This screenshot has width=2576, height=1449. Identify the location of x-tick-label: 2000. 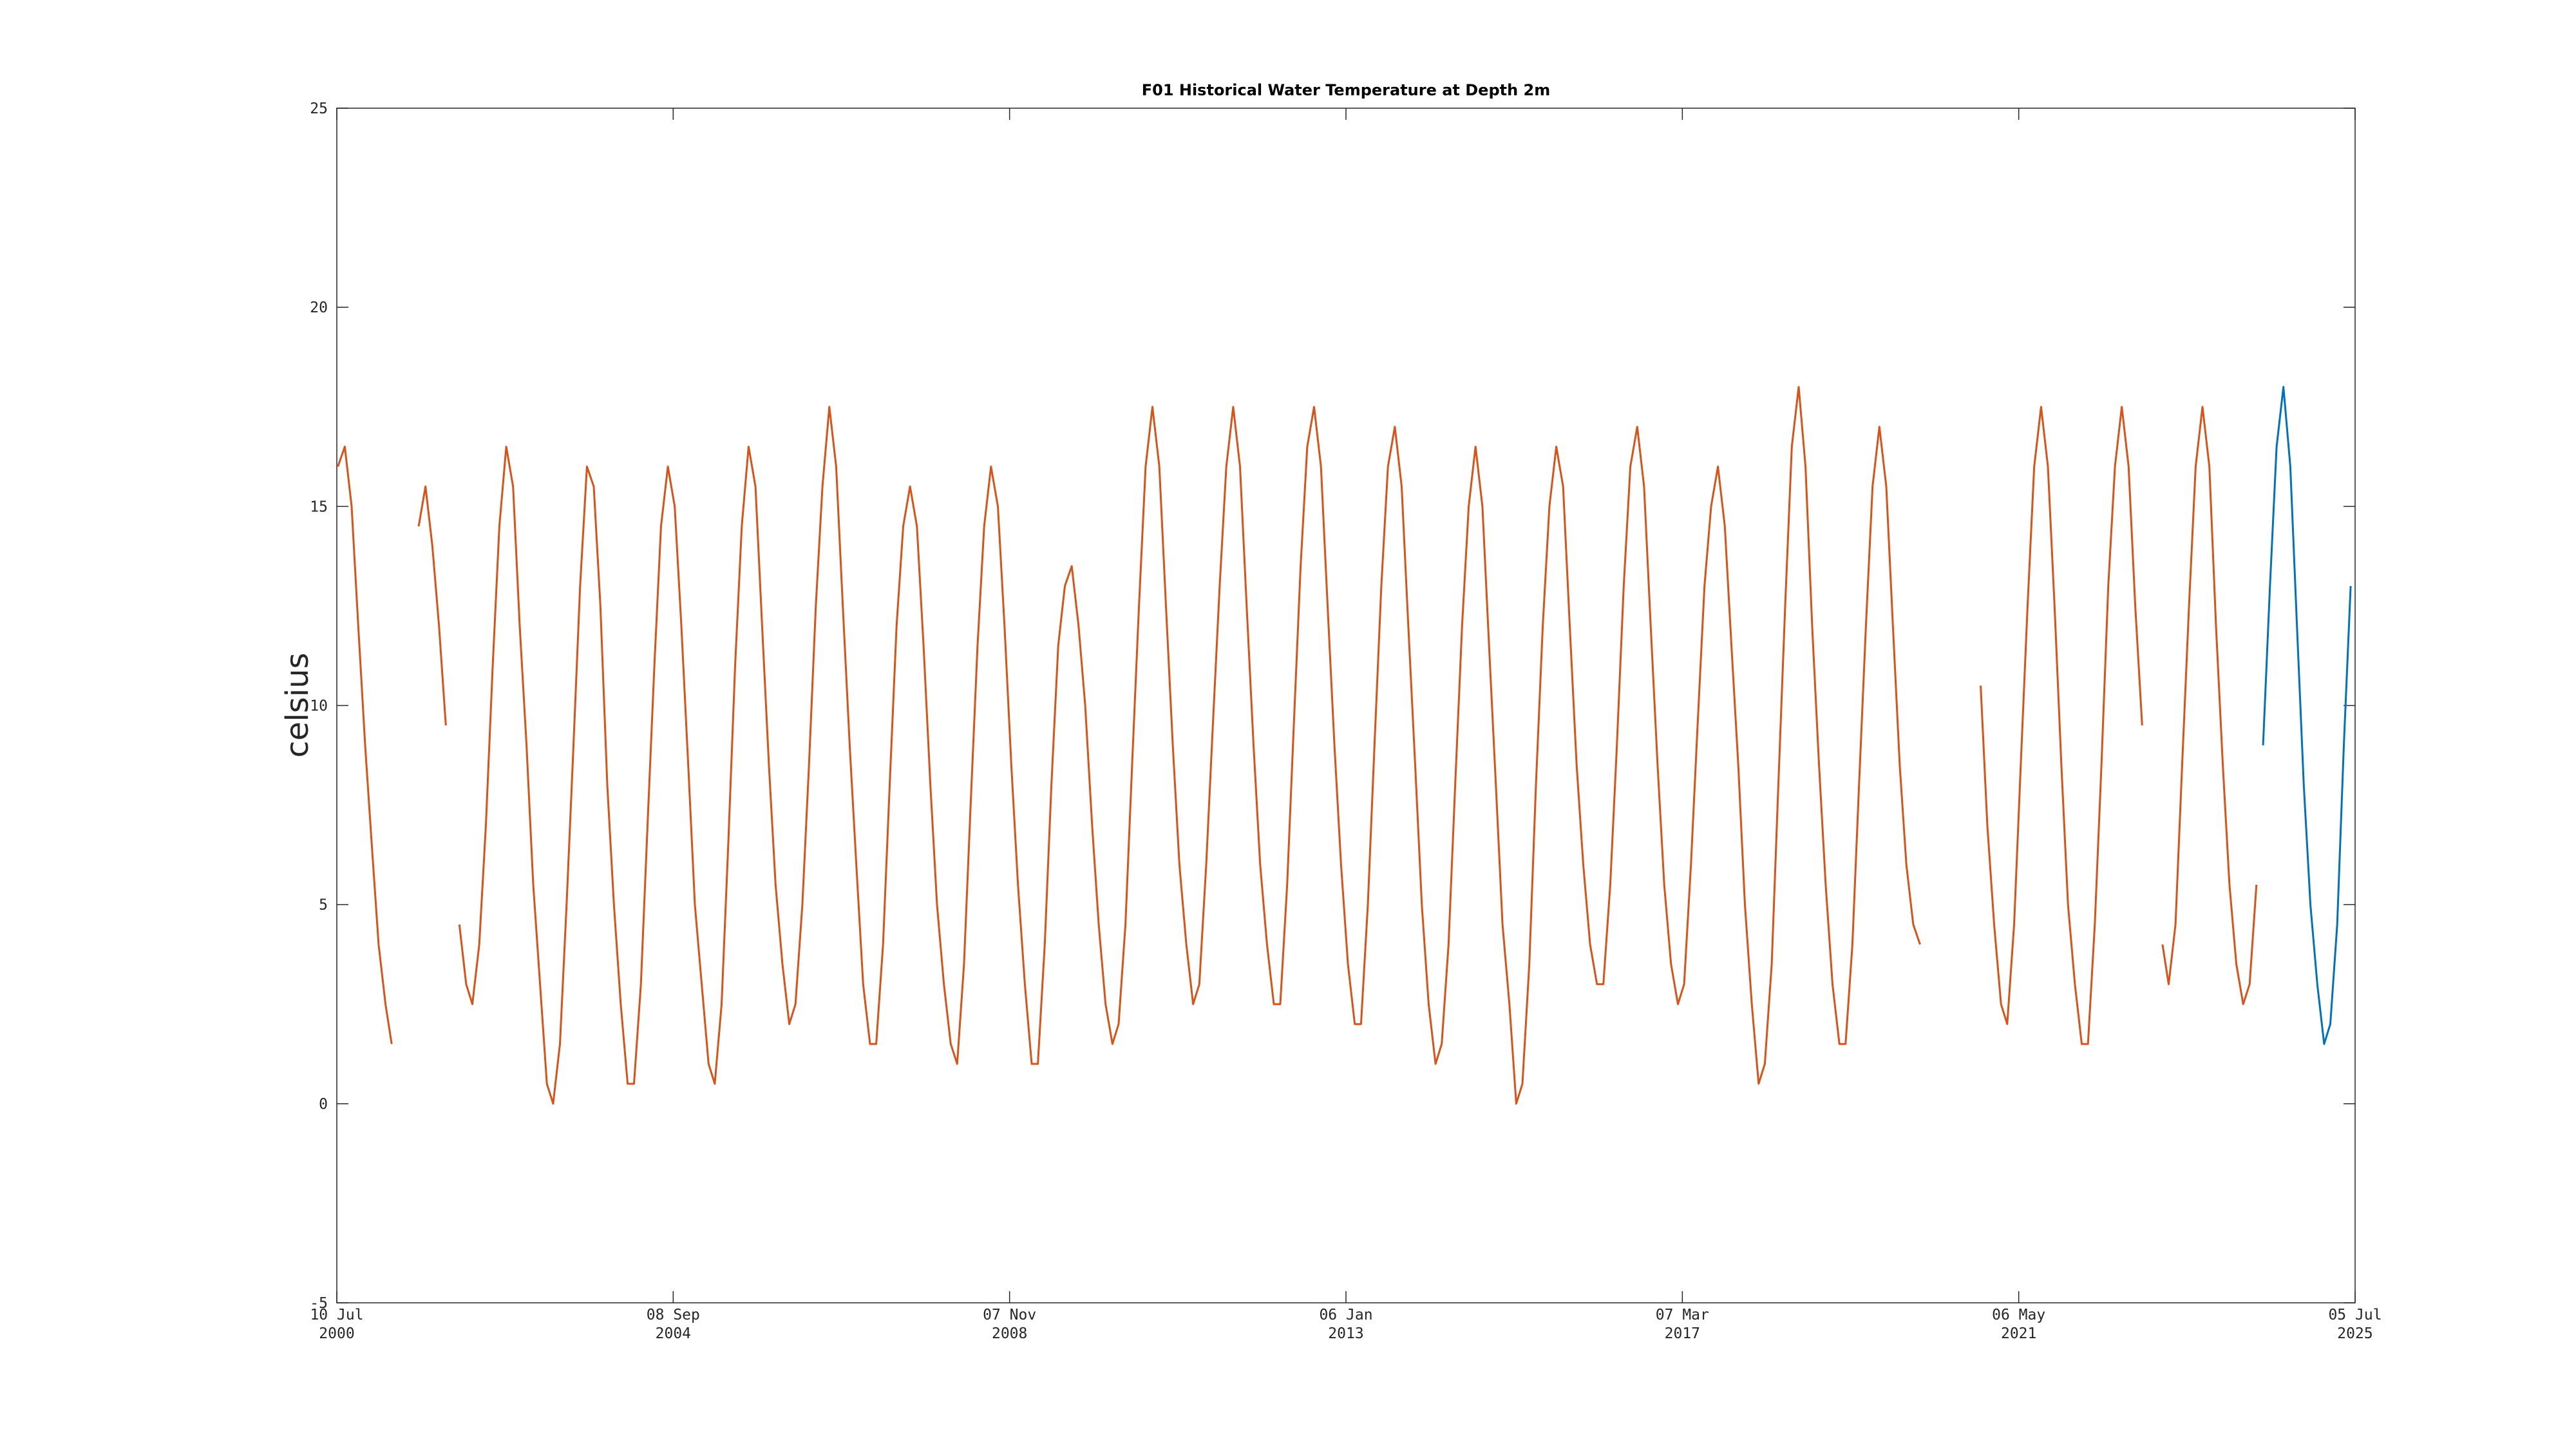
(336, 1333).